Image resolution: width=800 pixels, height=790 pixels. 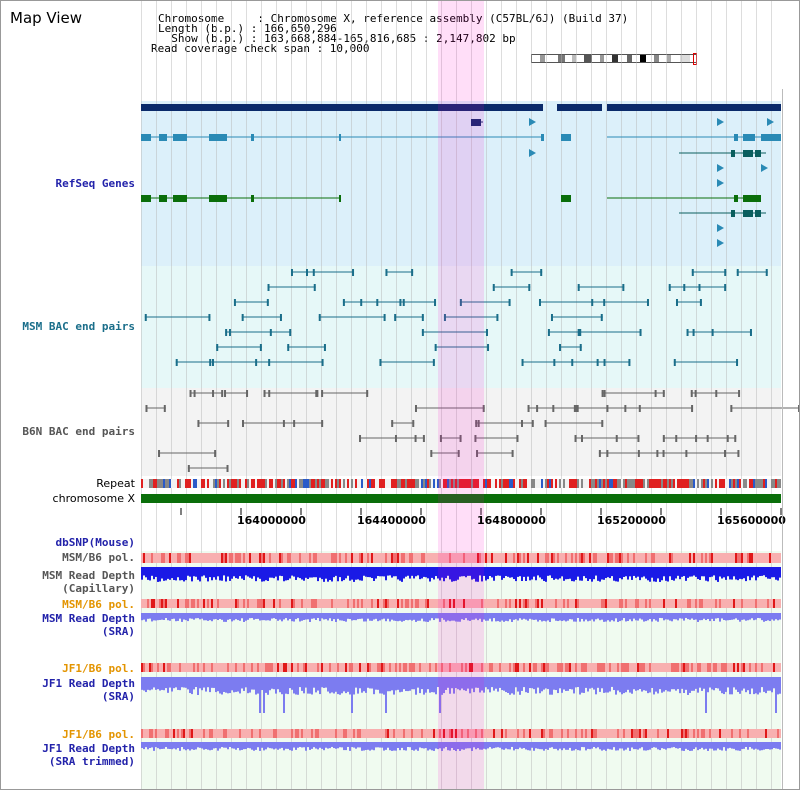 I want to click on track-label-jf1-b6-pol: JF1/B6 pol., so click(x=98, y=668).